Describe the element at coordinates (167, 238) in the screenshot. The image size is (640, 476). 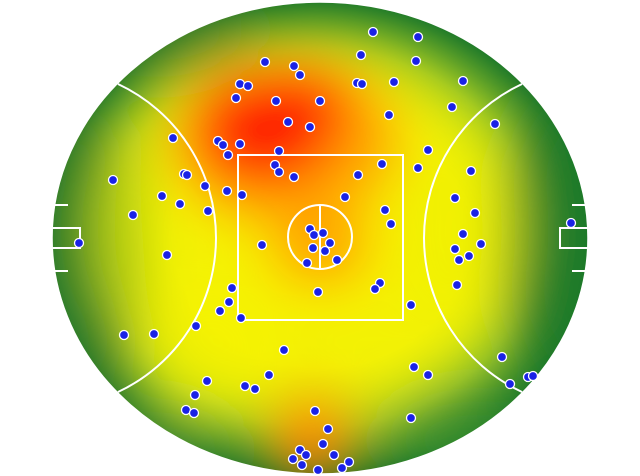
I see `left-fifty-arc` at that location.